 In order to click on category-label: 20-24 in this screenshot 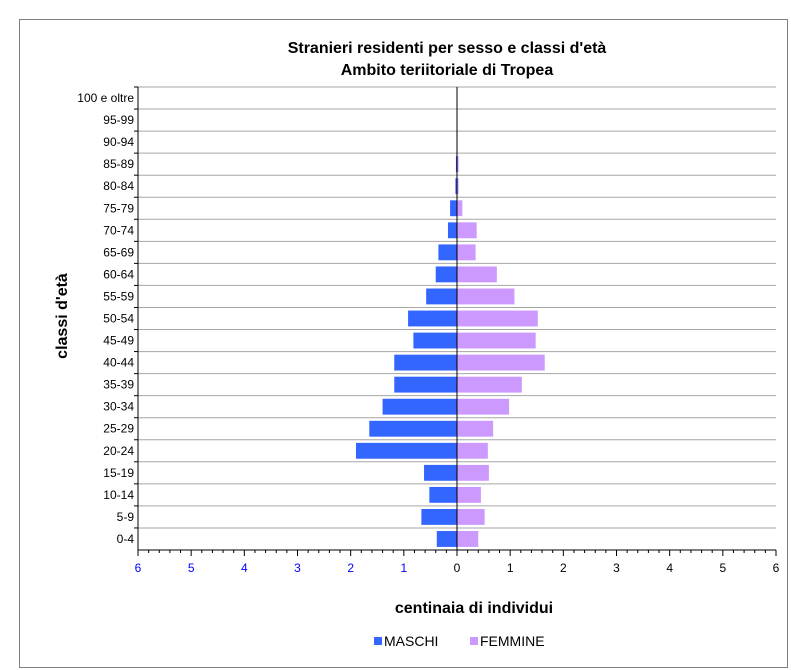, I will do `click(118, 451)`.